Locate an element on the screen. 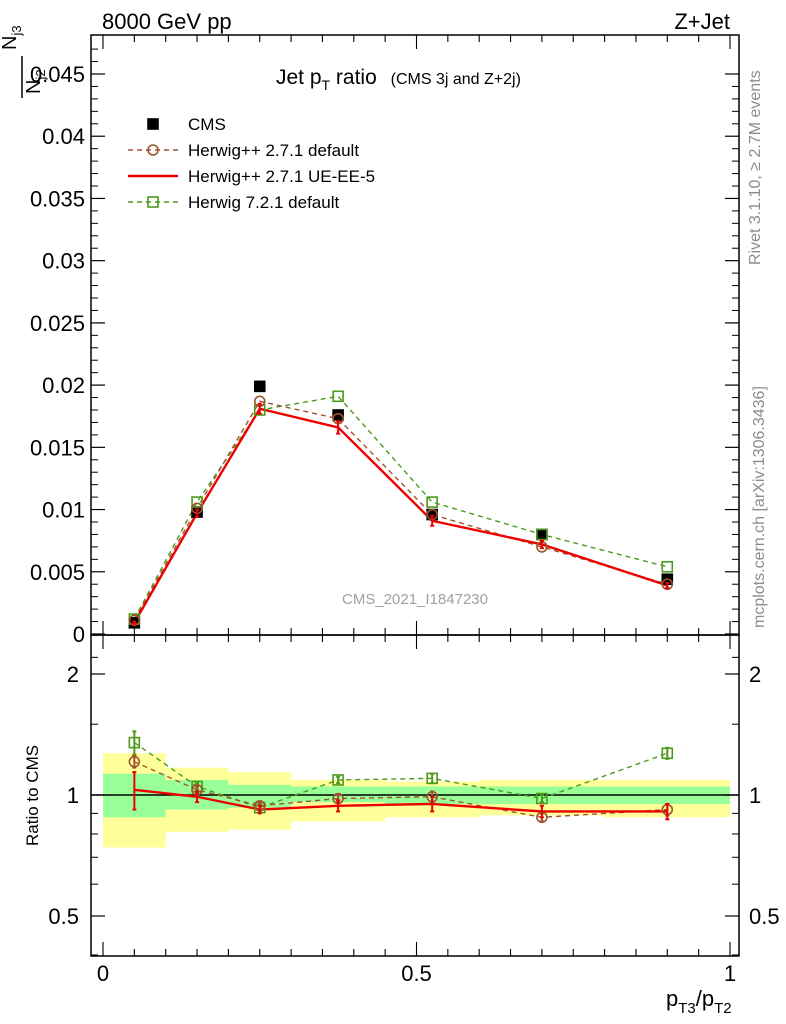  lower-ytick-label: 0.5 is located at coordinates (63, 916).